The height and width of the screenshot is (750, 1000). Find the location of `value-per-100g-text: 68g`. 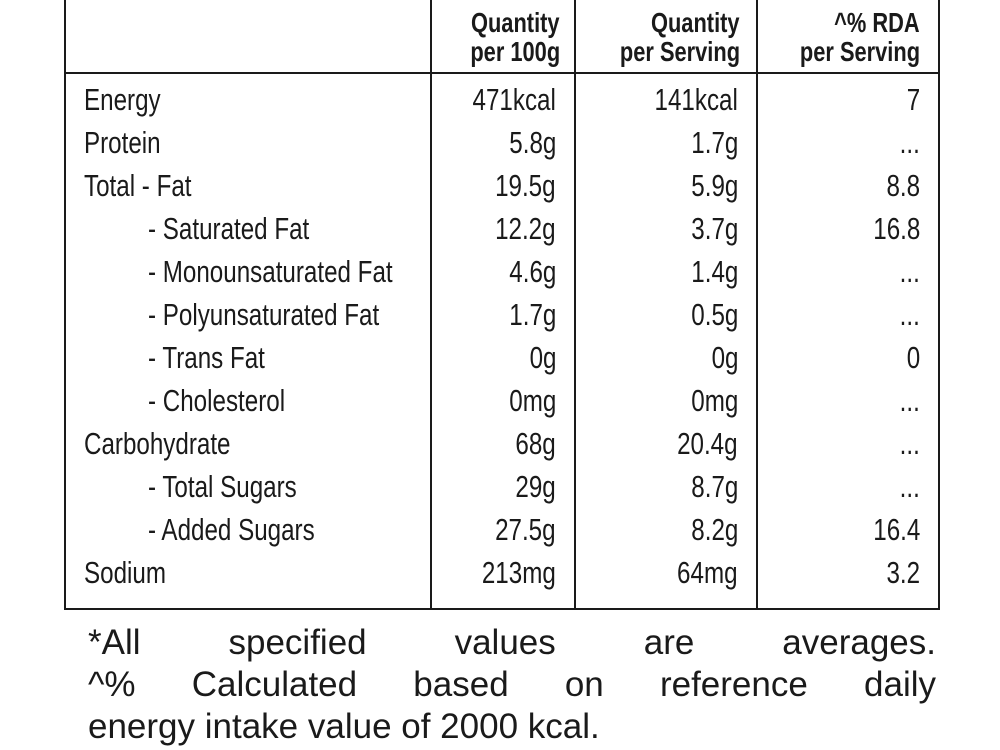

value-per-100g-text: 68g is located at coordinates (535, 443).